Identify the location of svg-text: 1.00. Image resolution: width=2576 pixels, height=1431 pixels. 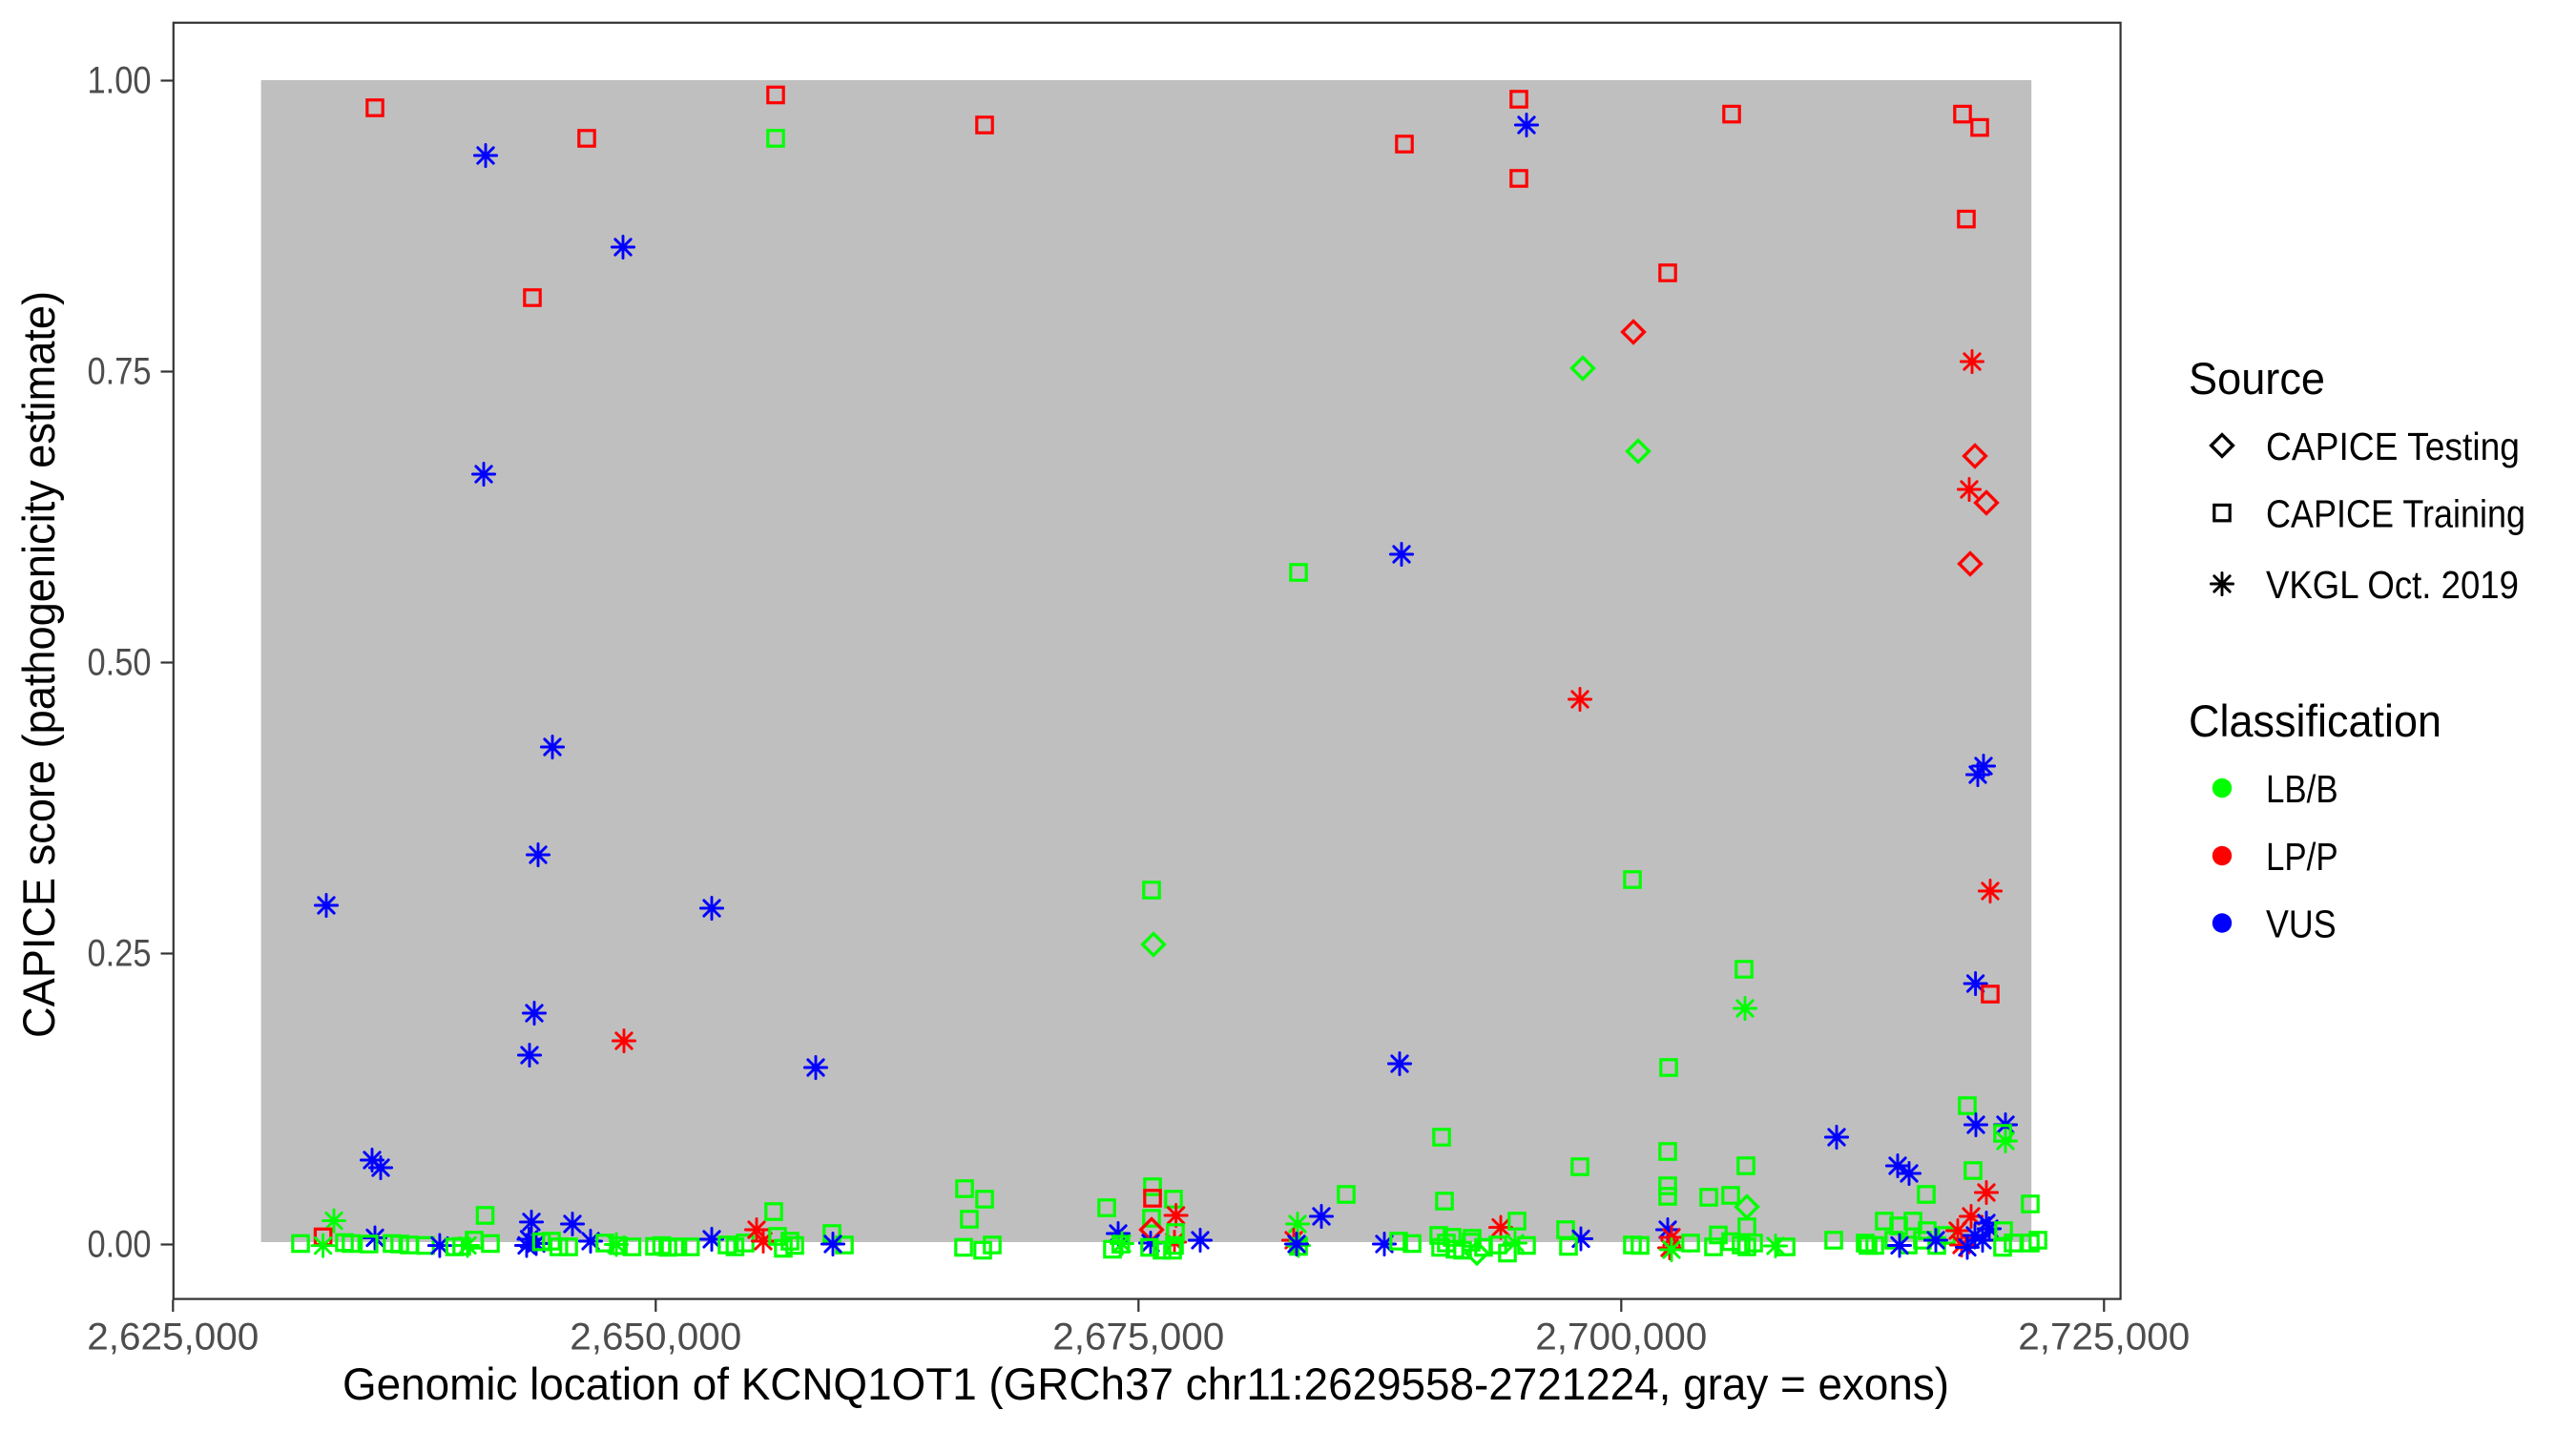
(120, 81).